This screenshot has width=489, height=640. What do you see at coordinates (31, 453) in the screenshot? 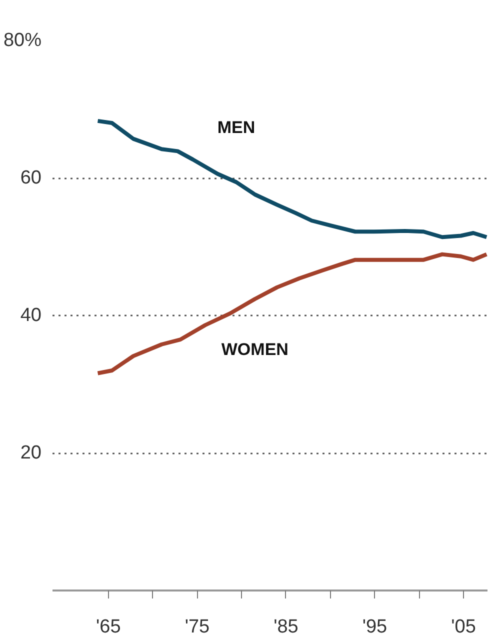
I see `y-tick-label: 20` at bounding box center [31, 453].